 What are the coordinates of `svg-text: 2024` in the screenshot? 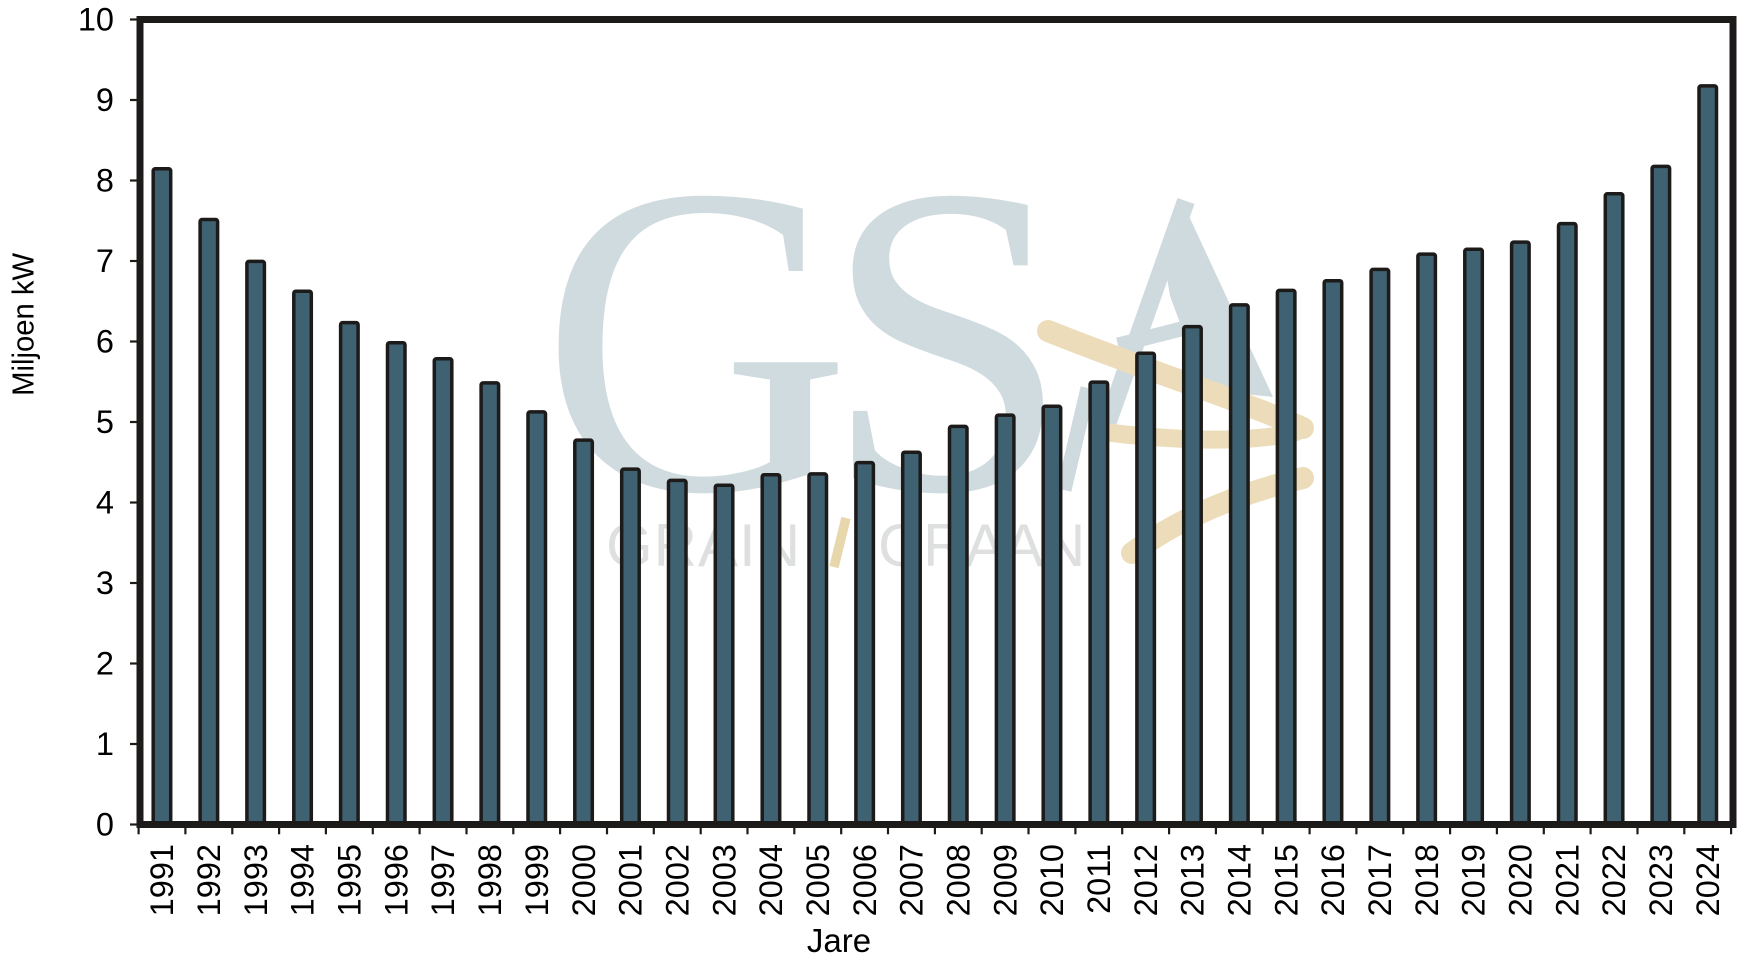 It's located at (1708, 880).